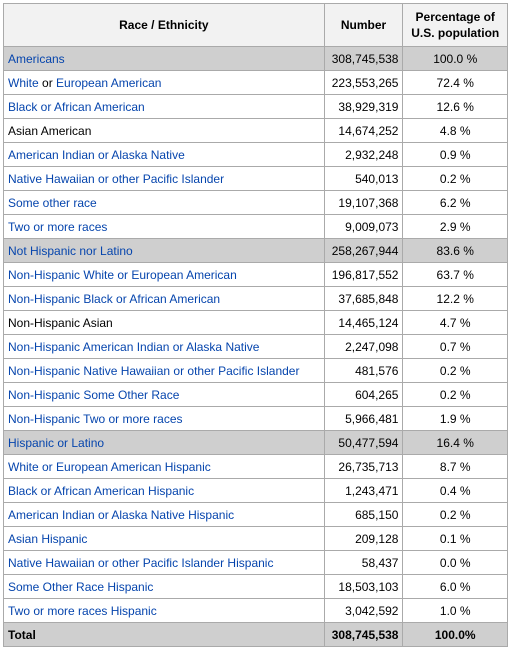  What do you see at coordinates (455, 130) in the screenshot?
I see `cell-percentage: 4.8 %` at bounding box center [455, 130].